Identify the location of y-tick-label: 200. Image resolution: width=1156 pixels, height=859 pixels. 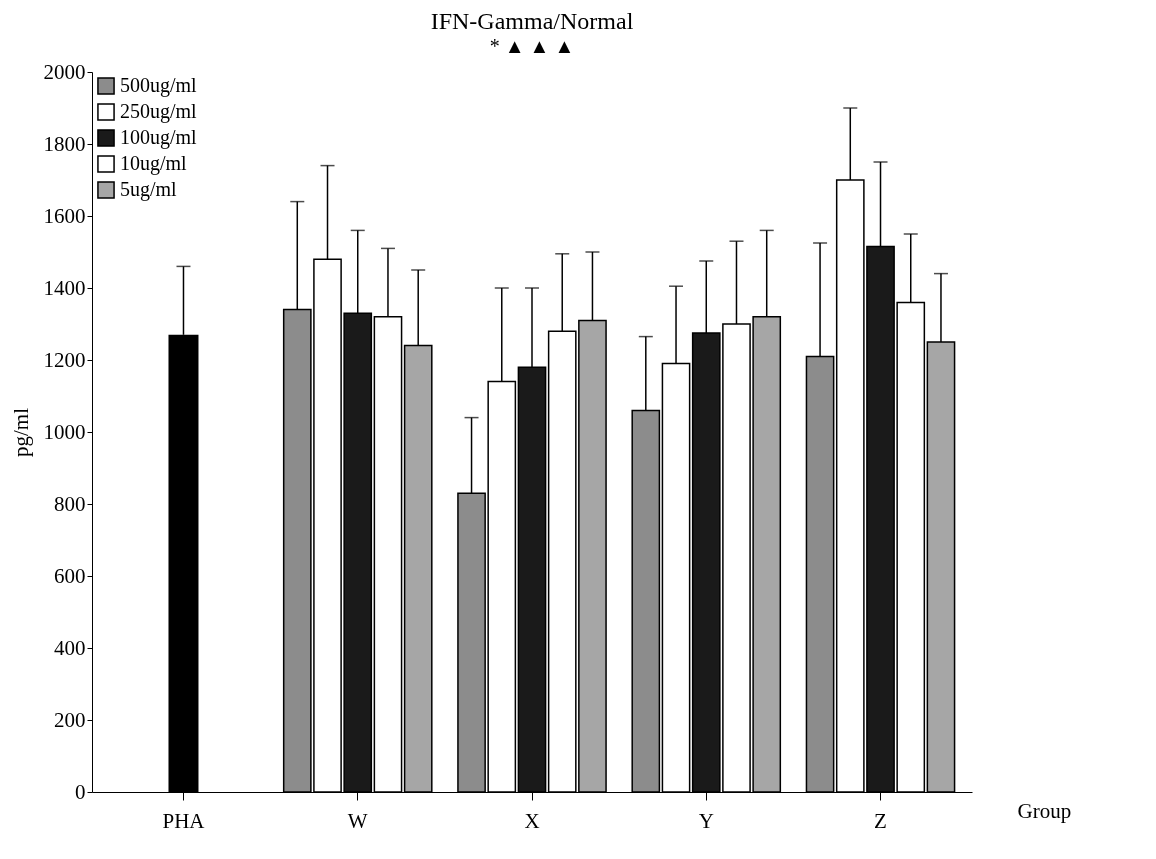
(70, 719).